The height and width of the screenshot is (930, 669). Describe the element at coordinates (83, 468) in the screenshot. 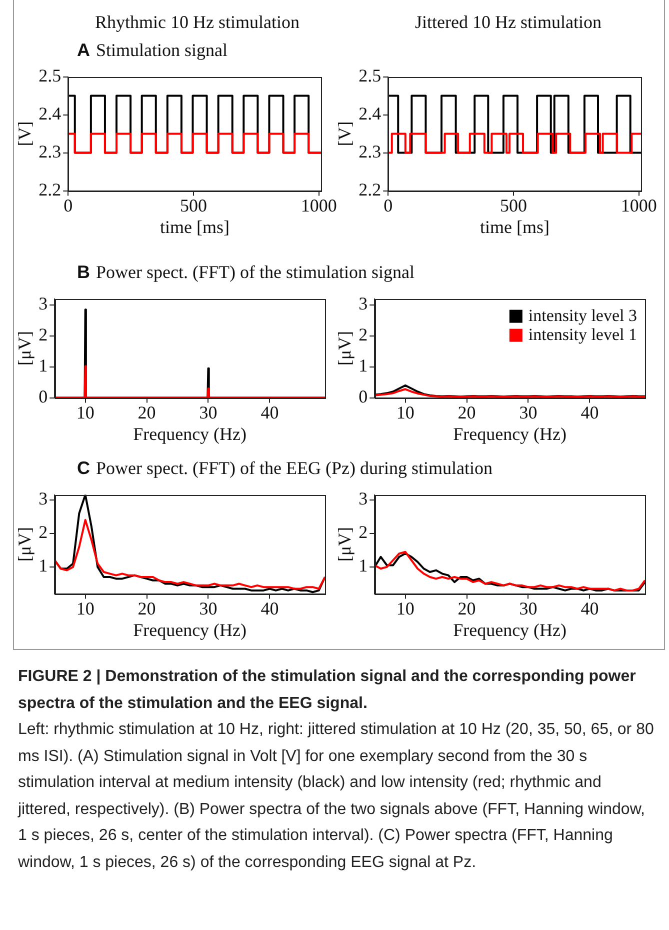

I see `text: C` at that location.